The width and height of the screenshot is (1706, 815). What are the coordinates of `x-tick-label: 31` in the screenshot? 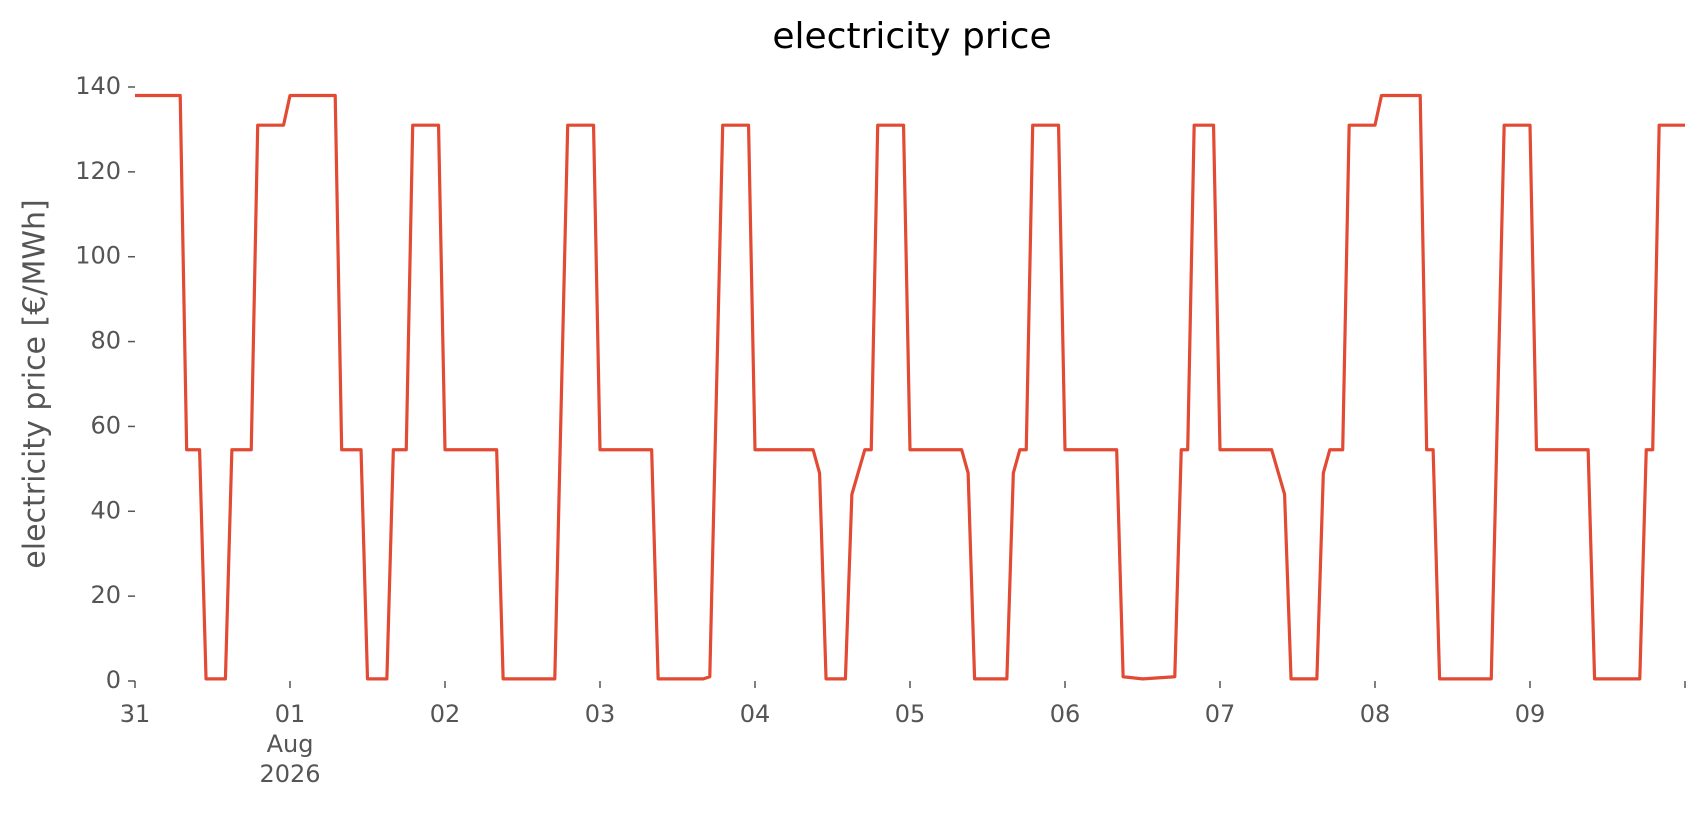 It's located at (135, 714).